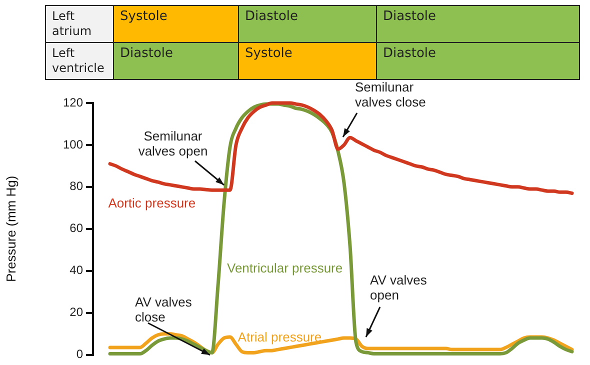  What do you see at coordinates (10, 229) in the screenshot?
I see `y-axis-title: Pressure (mm Hg)` at bounding box center [10, 229].